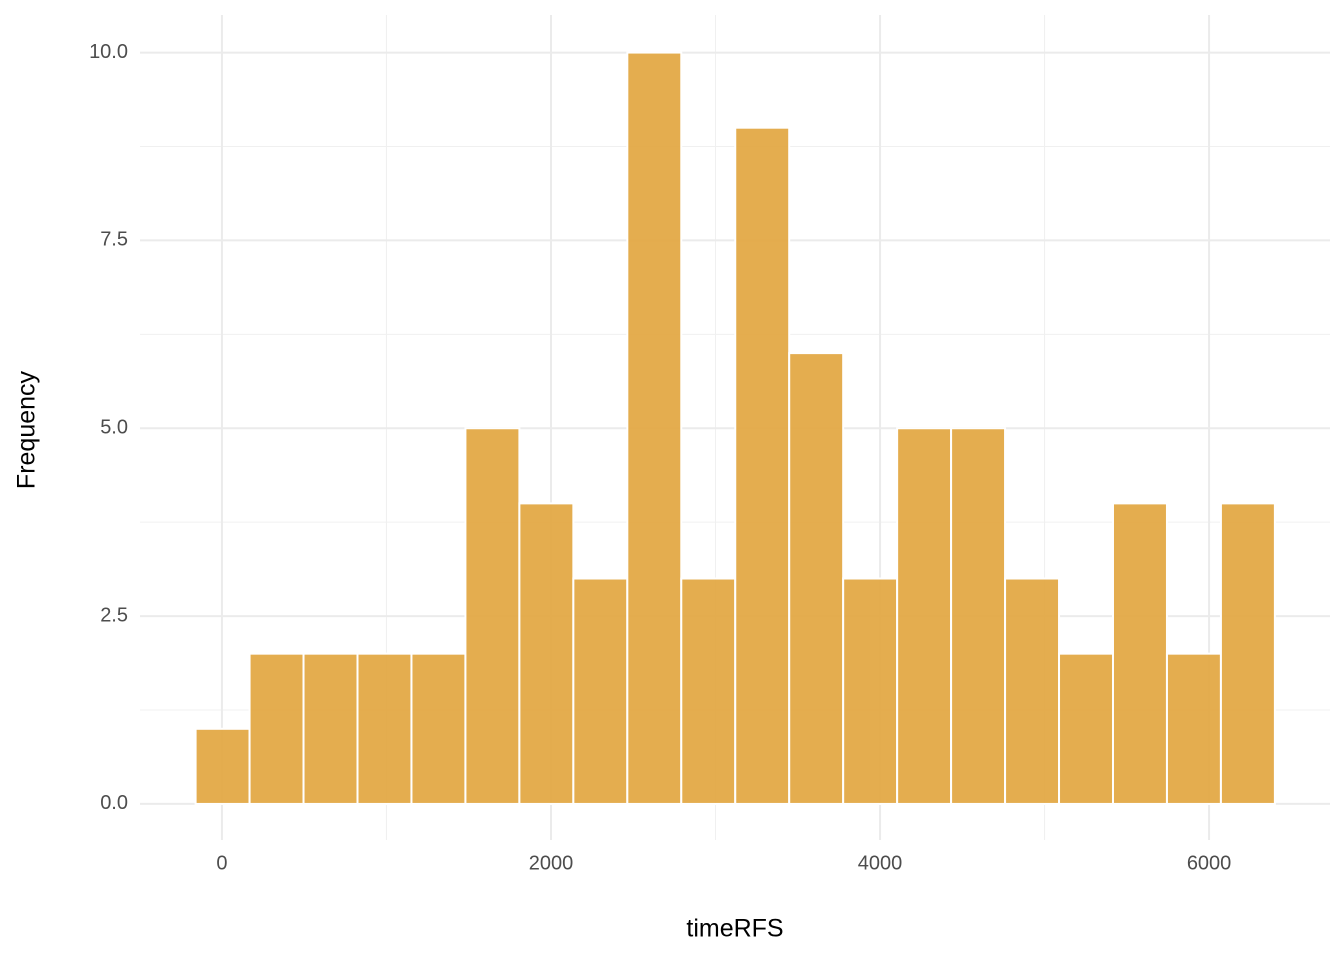 This screenshot has width=1344, height=960. What do you see at coordinates (114, 615) in the screenshot?
I see `y-tick-label: 2.5` at bounding box center [114, 615].